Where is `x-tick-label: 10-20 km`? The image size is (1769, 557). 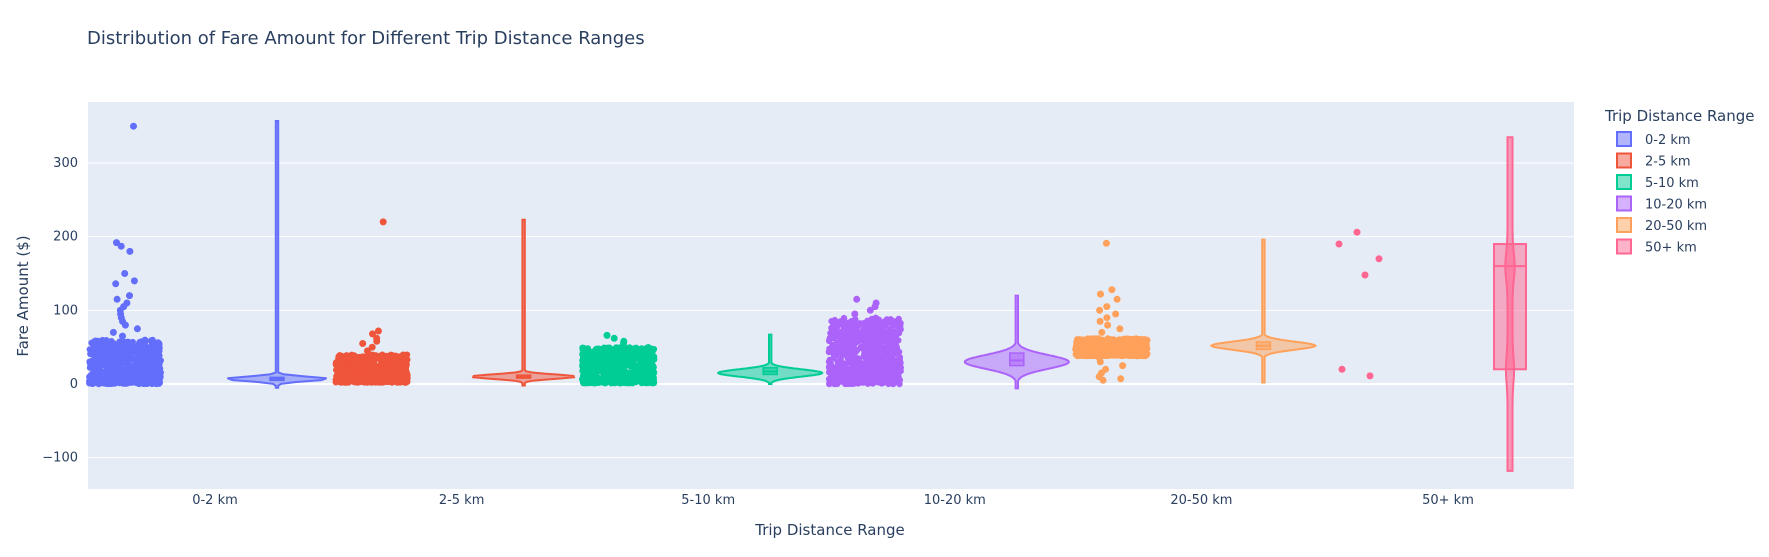 x-tick-label: 10-20 km is located at coordinates (955, 500).